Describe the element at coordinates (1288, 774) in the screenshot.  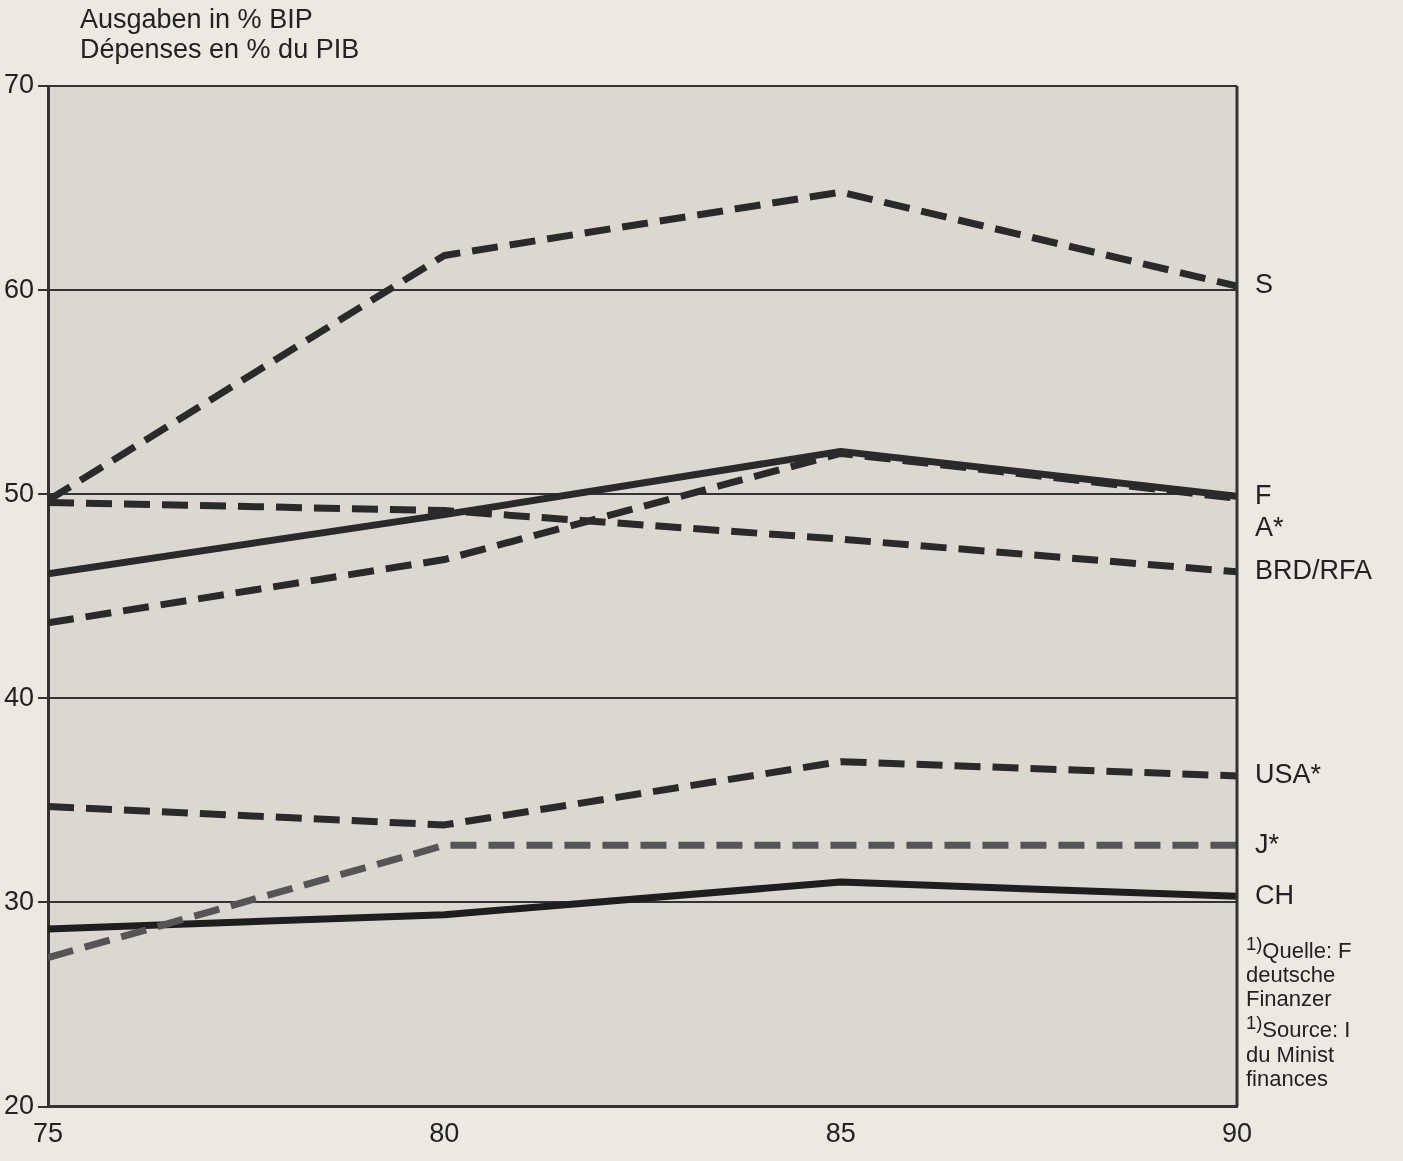
I see `series-label: USA*` at that location.